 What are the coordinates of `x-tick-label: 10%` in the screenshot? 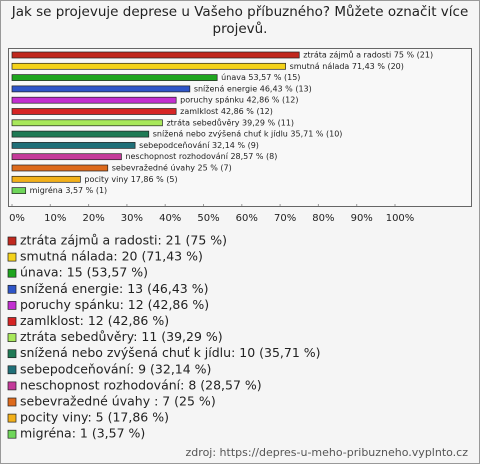 It's located at (55, 218).